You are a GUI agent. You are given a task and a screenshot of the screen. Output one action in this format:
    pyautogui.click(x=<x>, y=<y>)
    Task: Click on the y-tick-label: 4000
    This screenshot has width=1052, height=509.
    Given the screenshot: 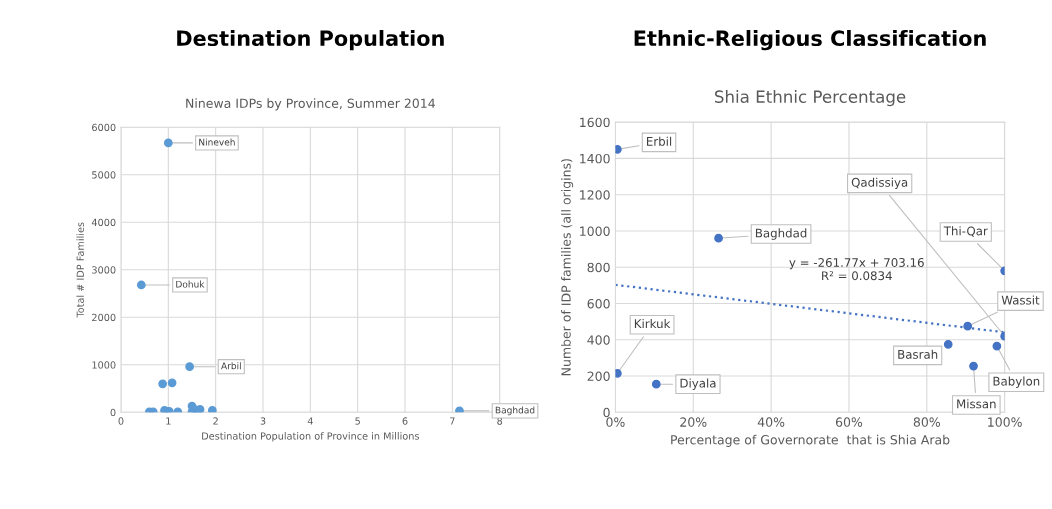 What is the action you would take?
    pyautogui.click(x=103, y=222)
    